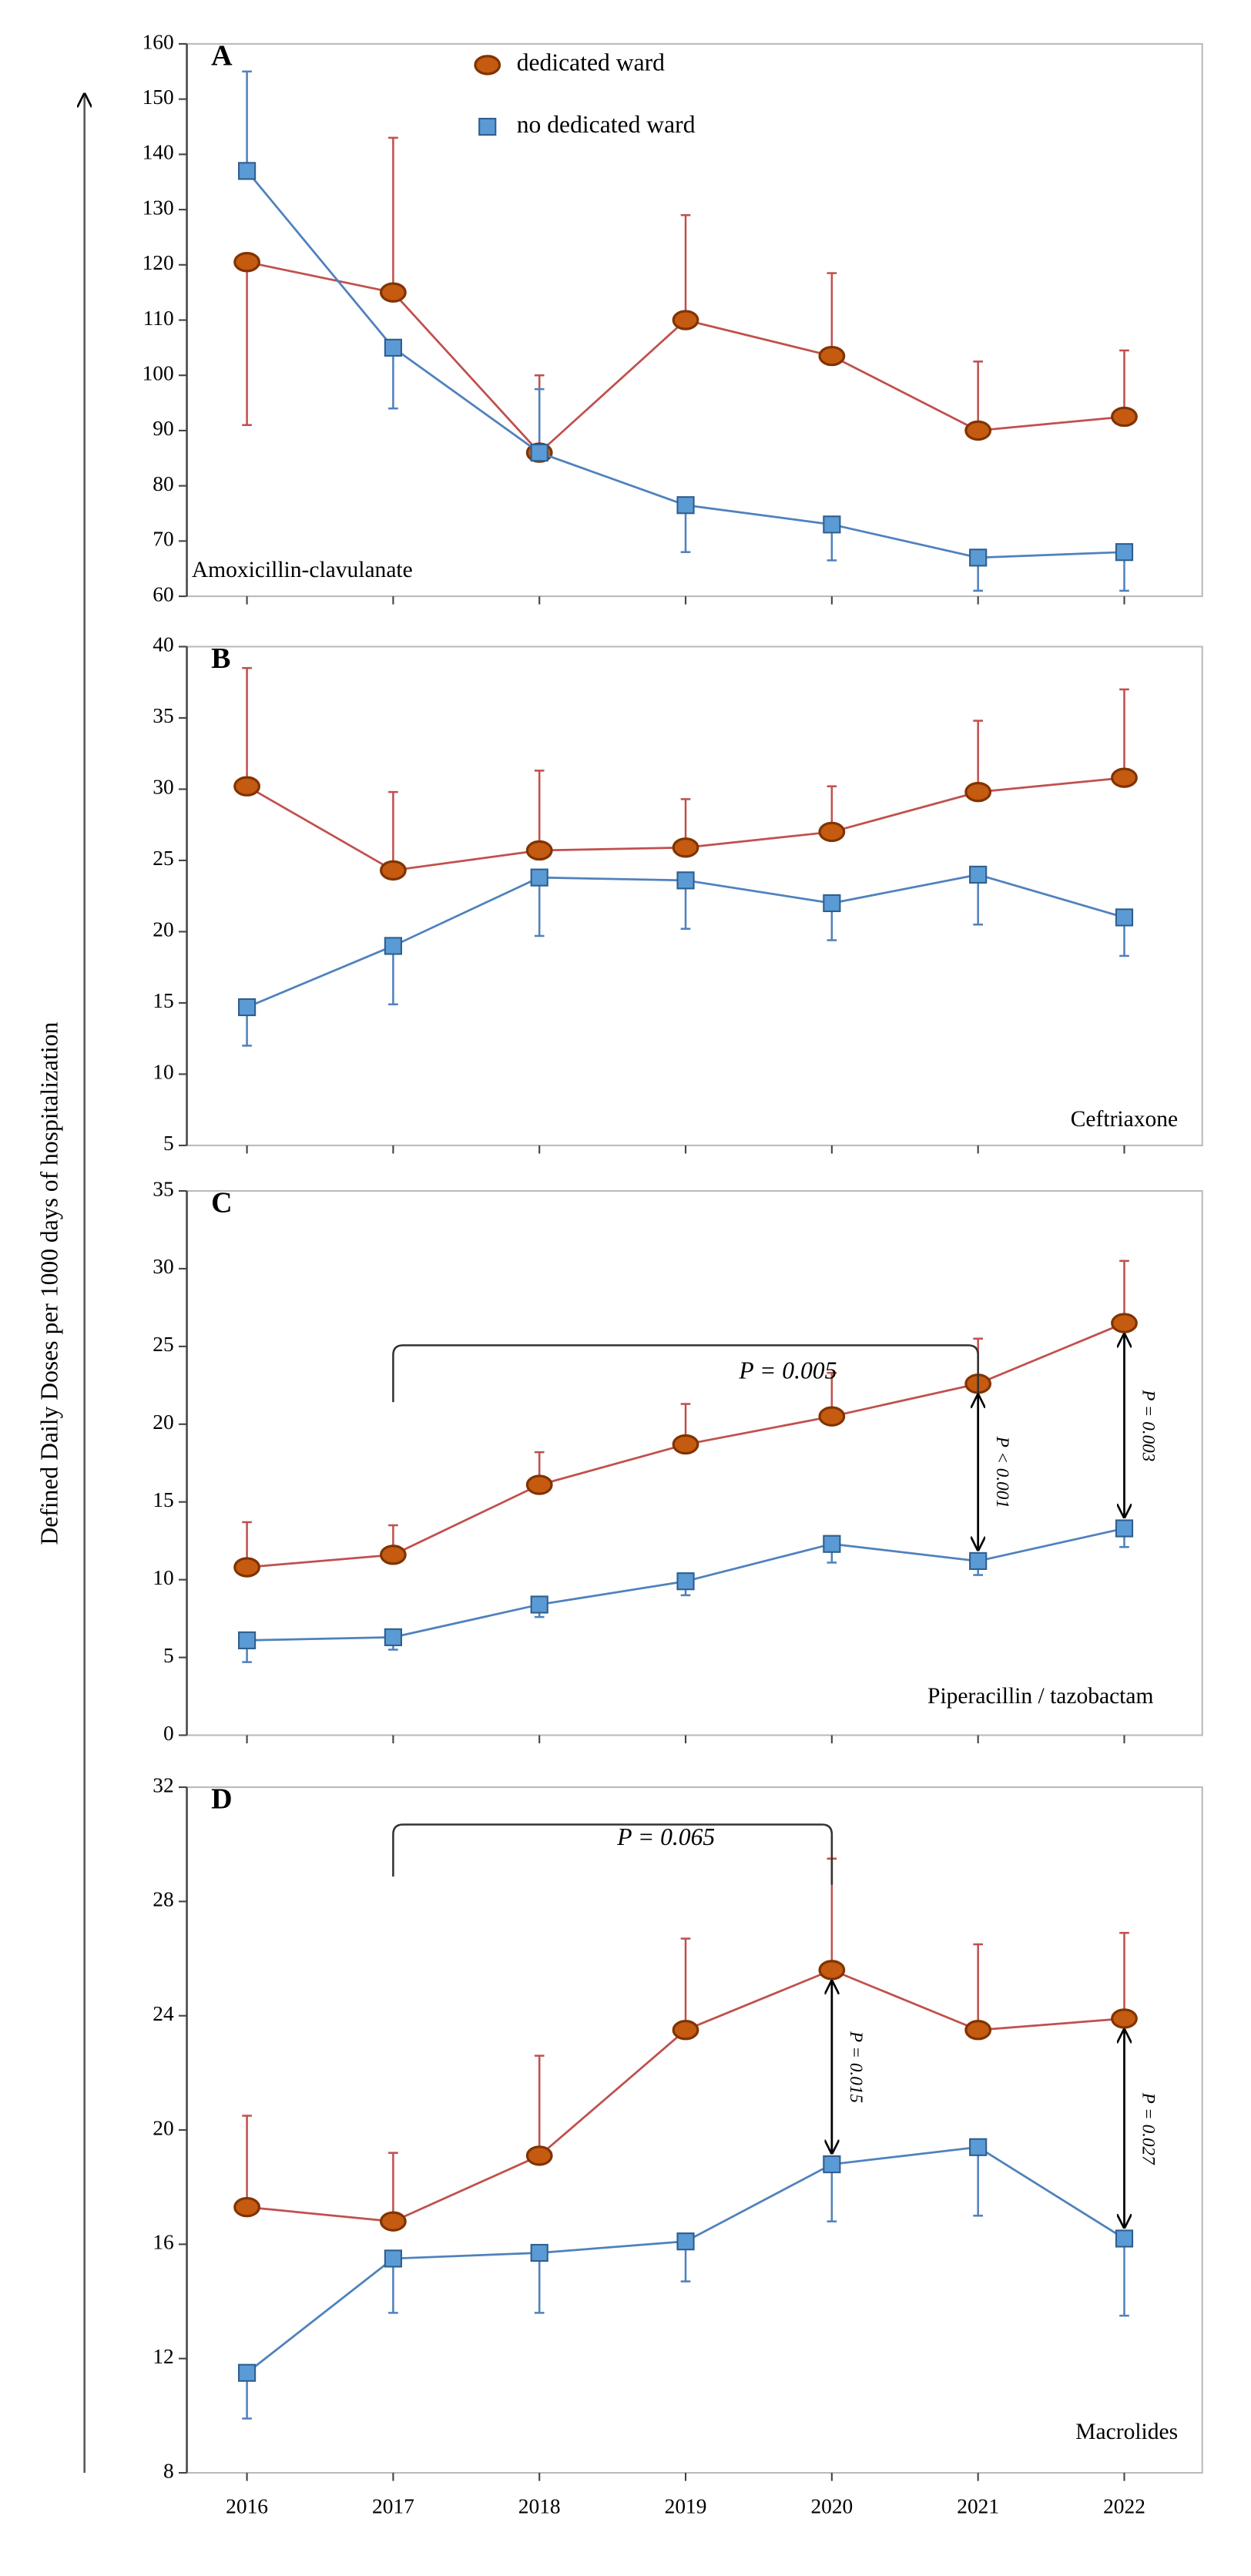  What do you see at coordinates (591, 62) in the screenshot?
I see `legend-label: dedicated ward` at bounding box center [591, 62].